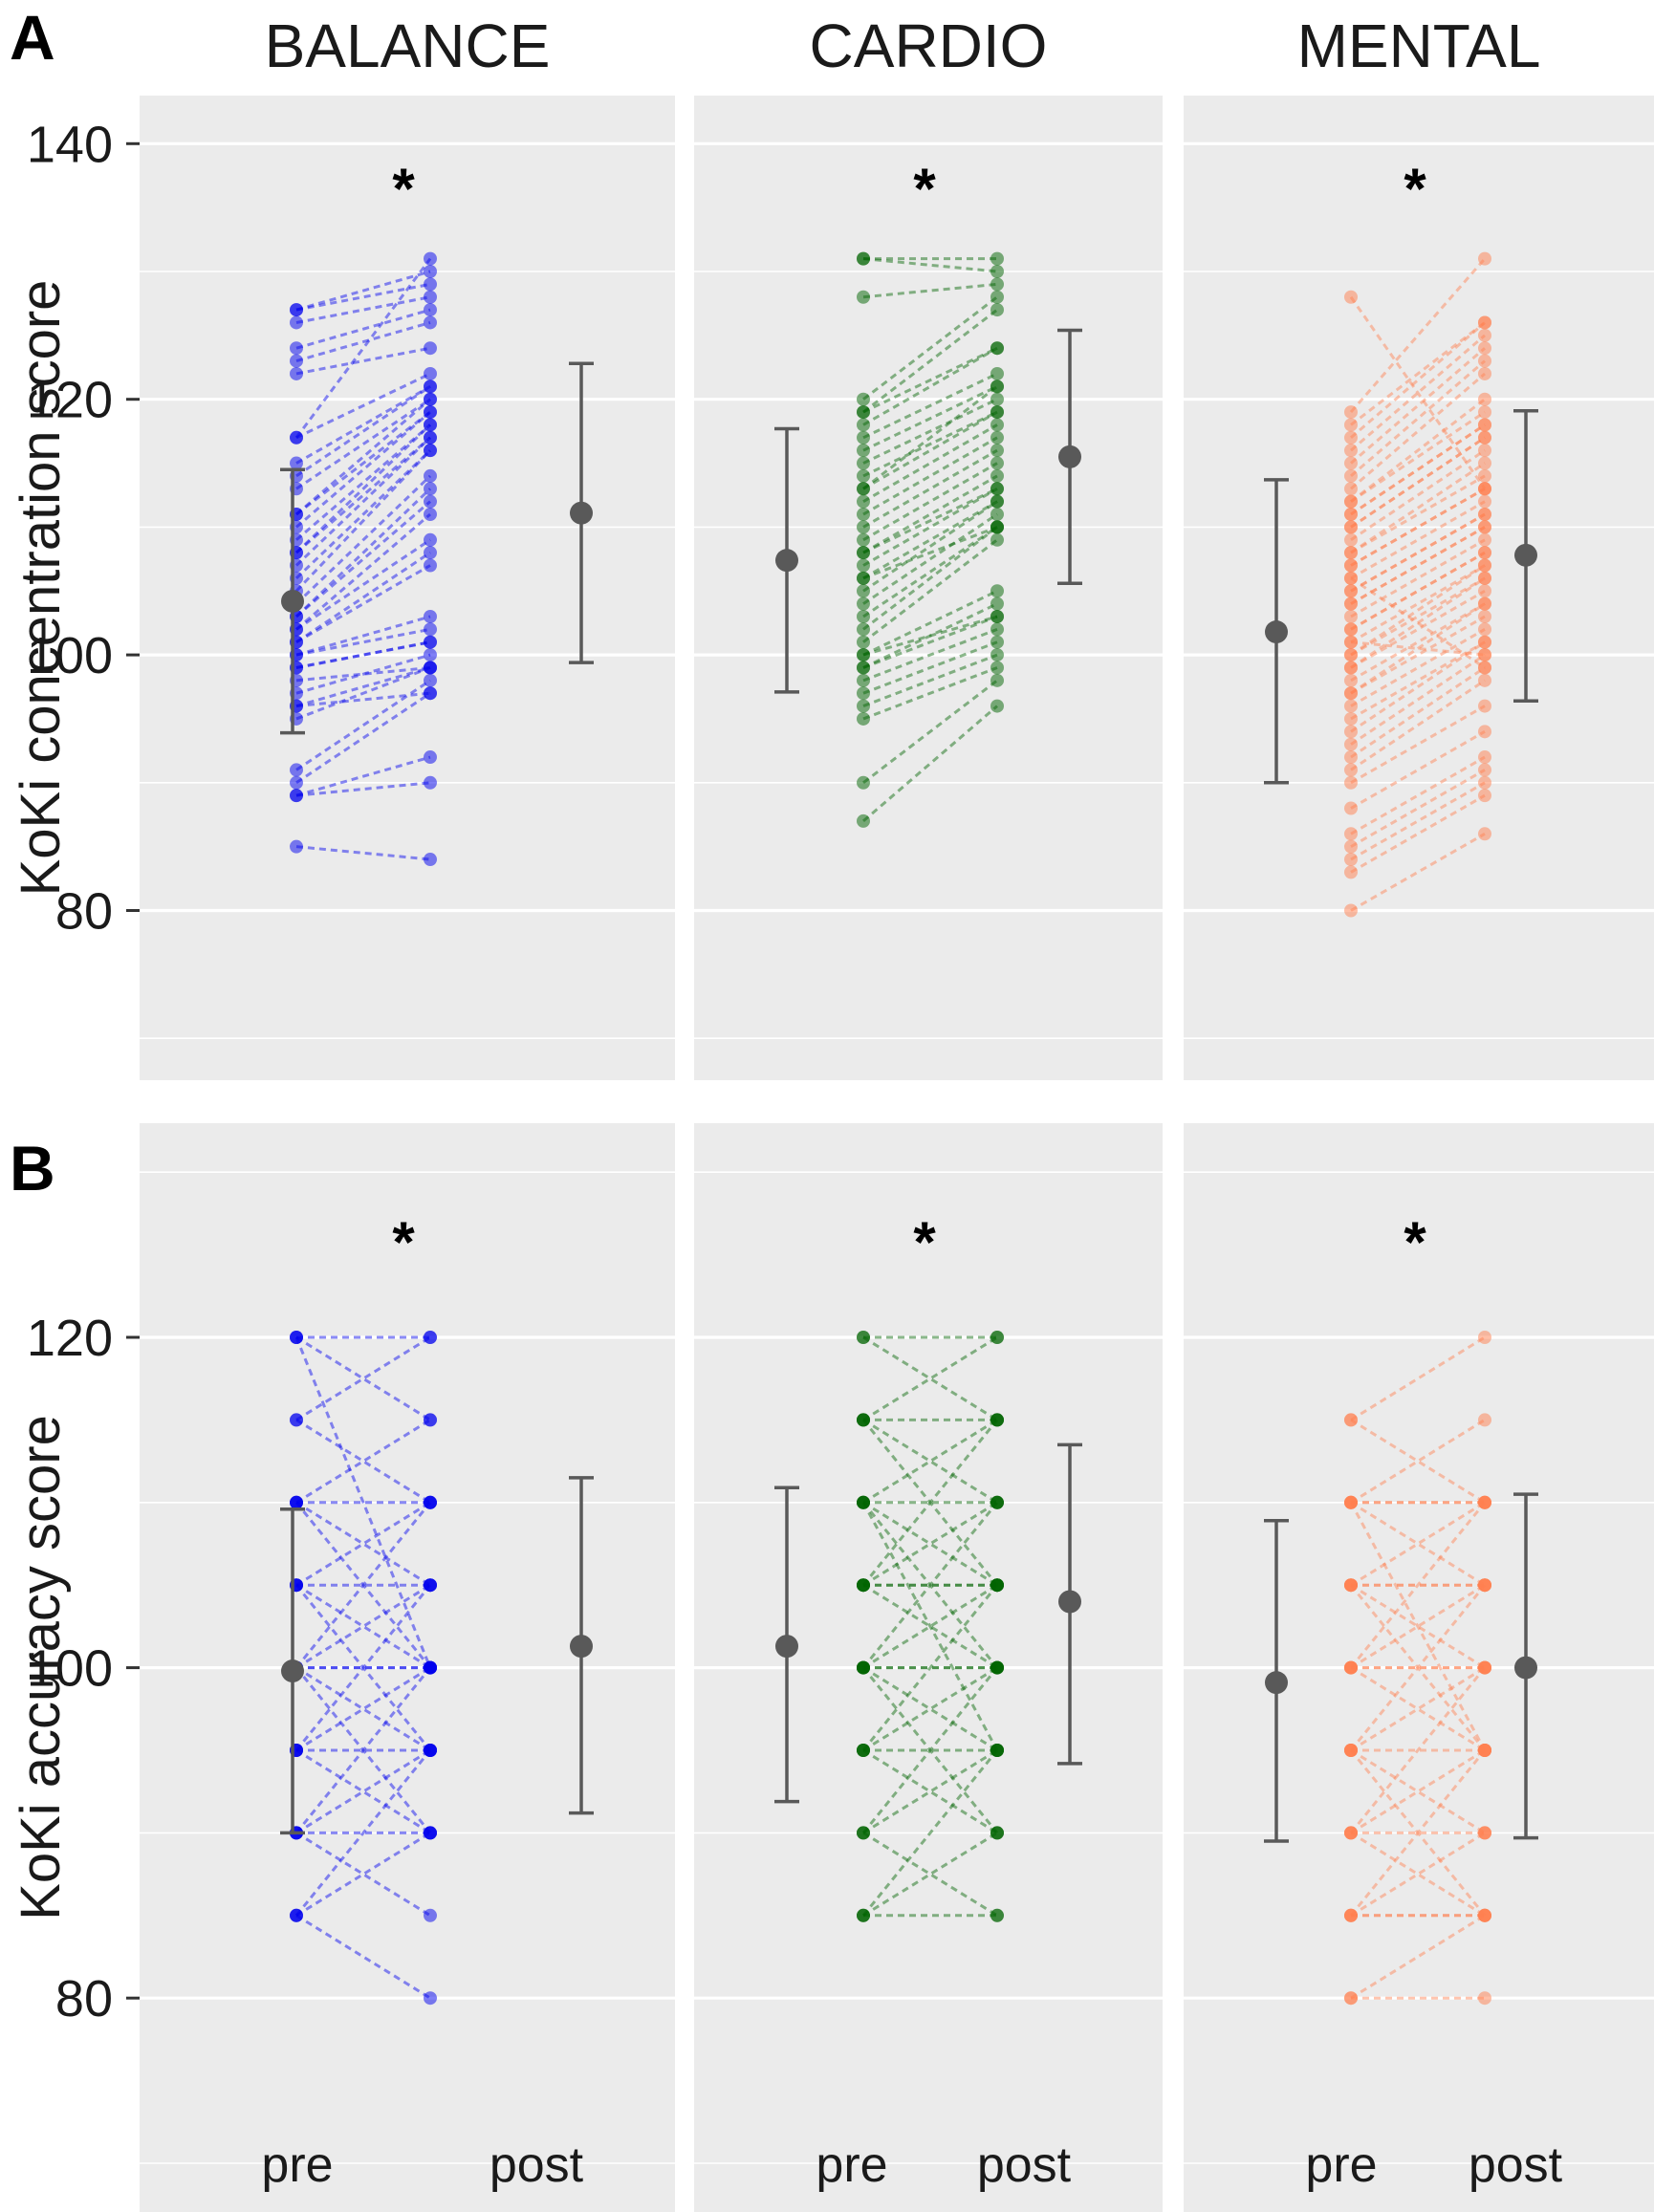  Describe the element at coordinates (33, 1168) in the screenshot. I see `panel-letter: B` at that location.